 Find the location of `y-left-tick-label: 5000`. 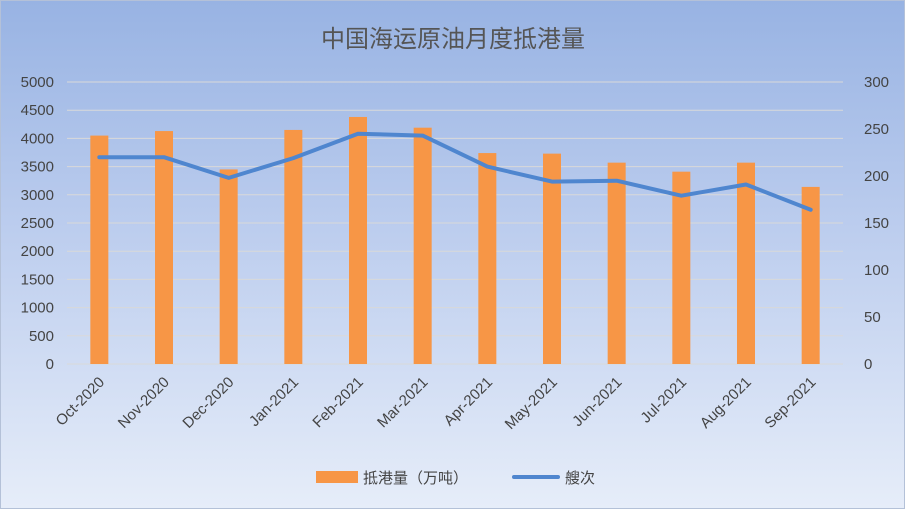

y-left-tick-label: 5000 is located at coordinates (37, 82).